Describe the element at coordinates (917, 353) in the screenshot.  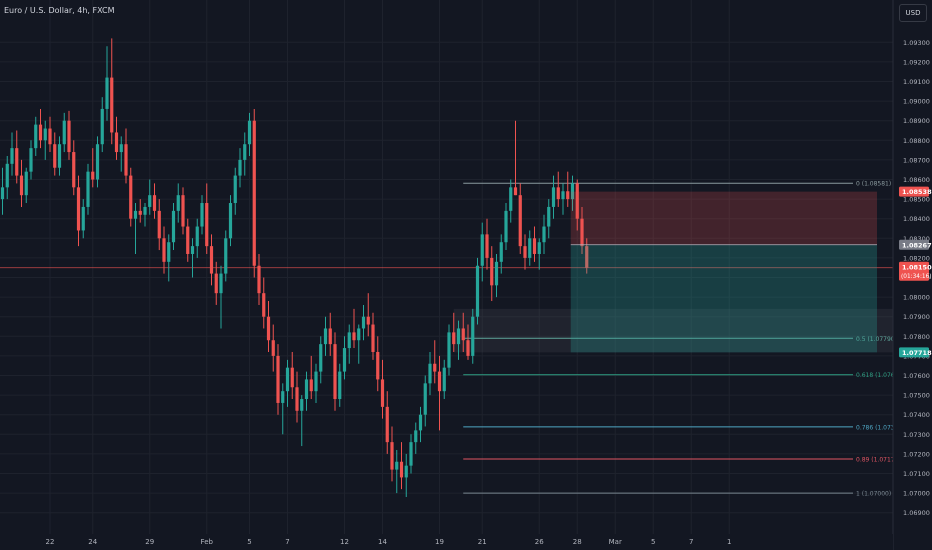
I see `target-price-tag: 1.07718` at that location.